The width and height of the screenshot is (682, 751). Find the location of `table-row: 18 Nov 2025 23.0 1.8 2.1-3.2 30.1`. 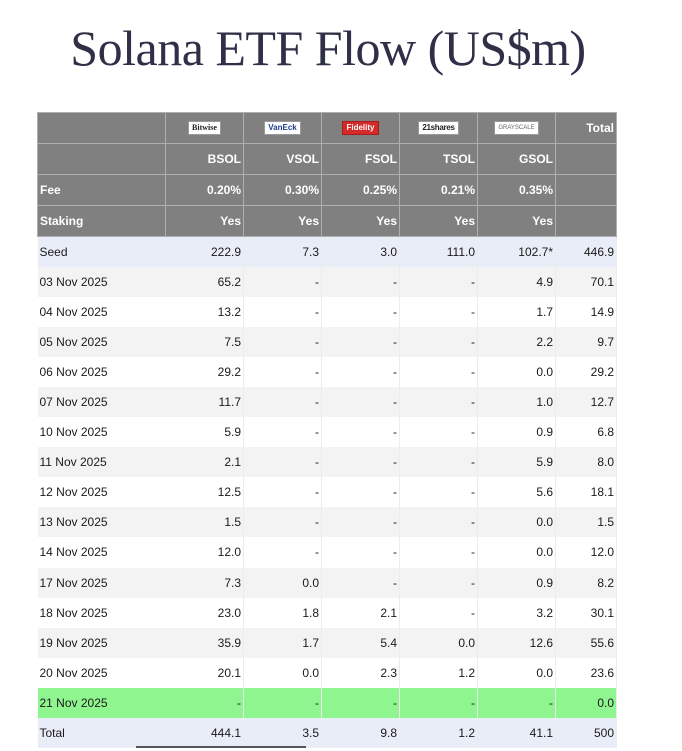

table-row: 18 Nov 2025 23.0 1.8 2.1-3.2 30.1 is located at coordinates (327, 612).